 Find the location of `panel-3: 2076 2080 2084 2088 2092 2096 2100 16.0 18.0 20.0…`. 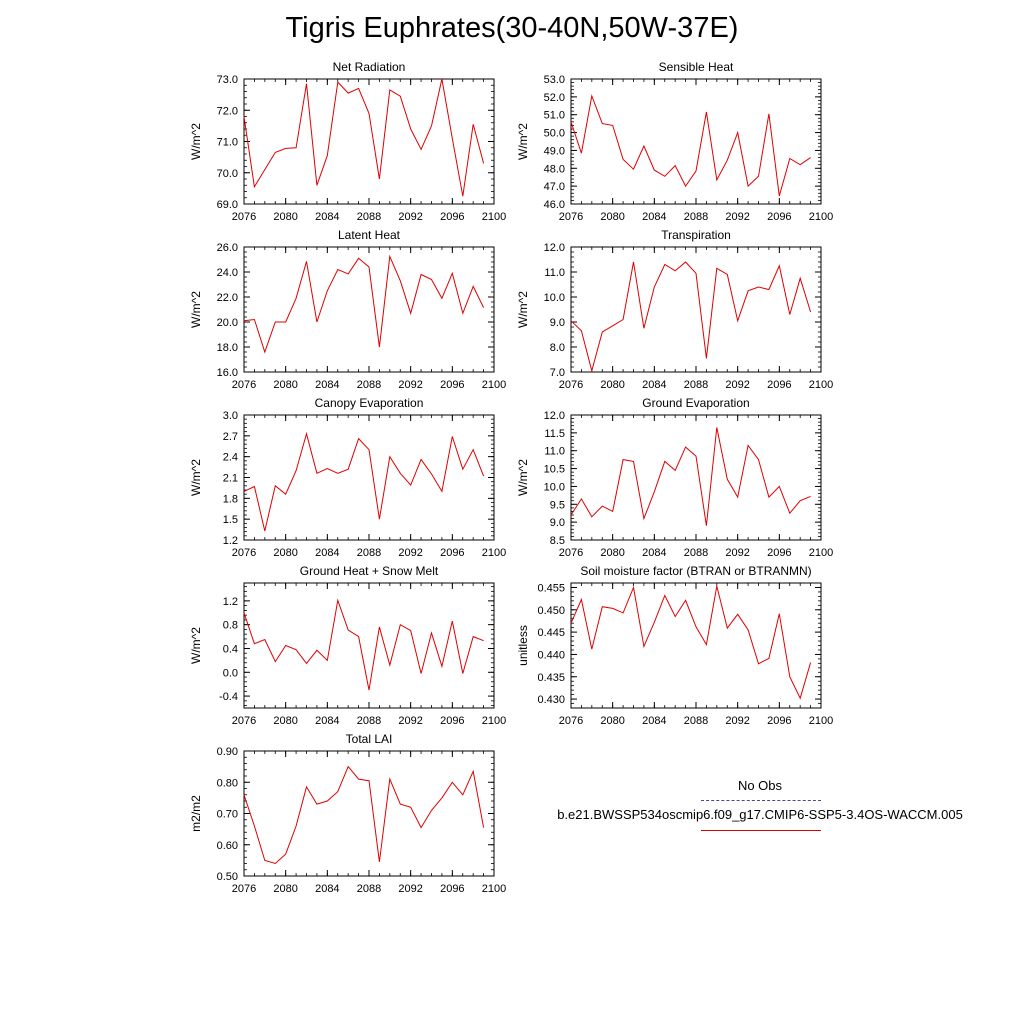

panel-3: 2076 2080 2084 2088 2092 2096 2100 16.0 18.0 20.0… is located at coordinates (347, 309).